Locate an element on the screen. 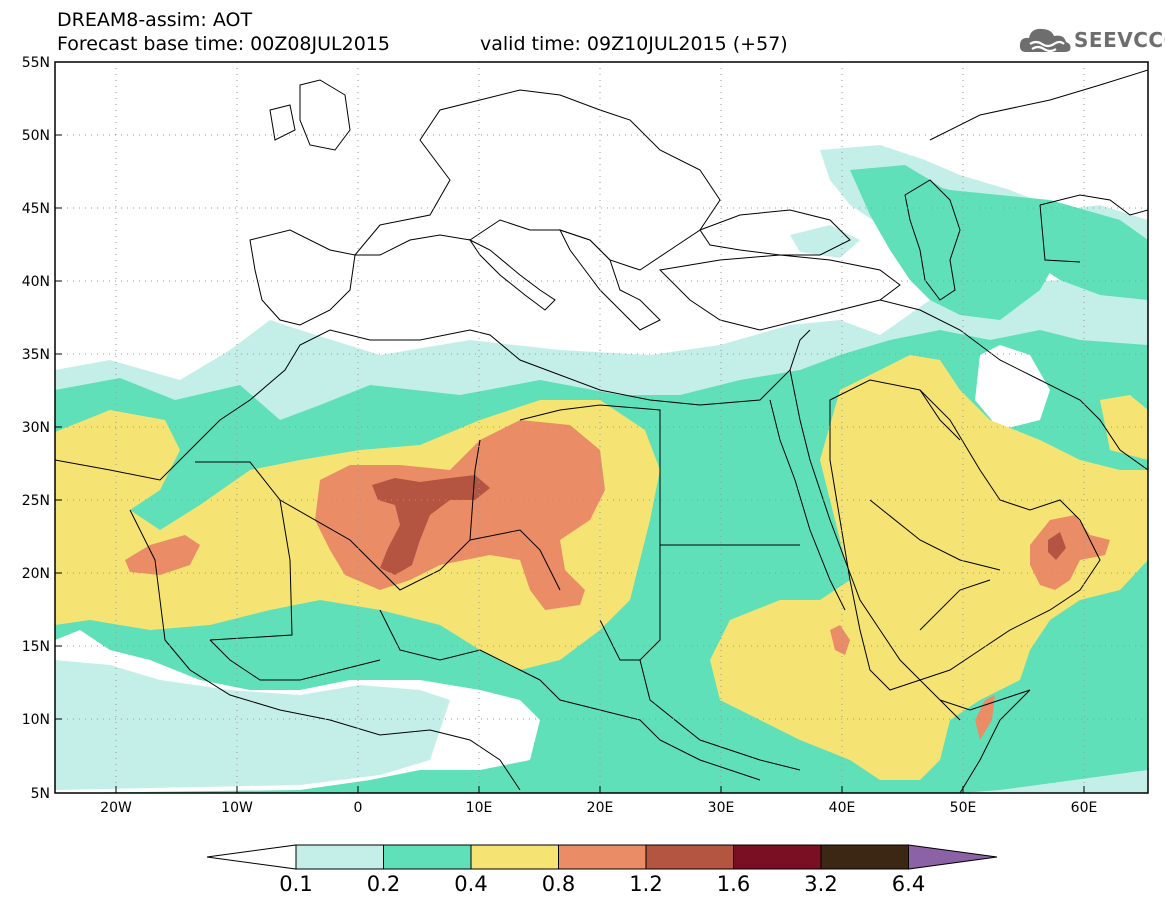 The image size is (1165, 905). lon-label: 30E is located at coordinates (721, 808).